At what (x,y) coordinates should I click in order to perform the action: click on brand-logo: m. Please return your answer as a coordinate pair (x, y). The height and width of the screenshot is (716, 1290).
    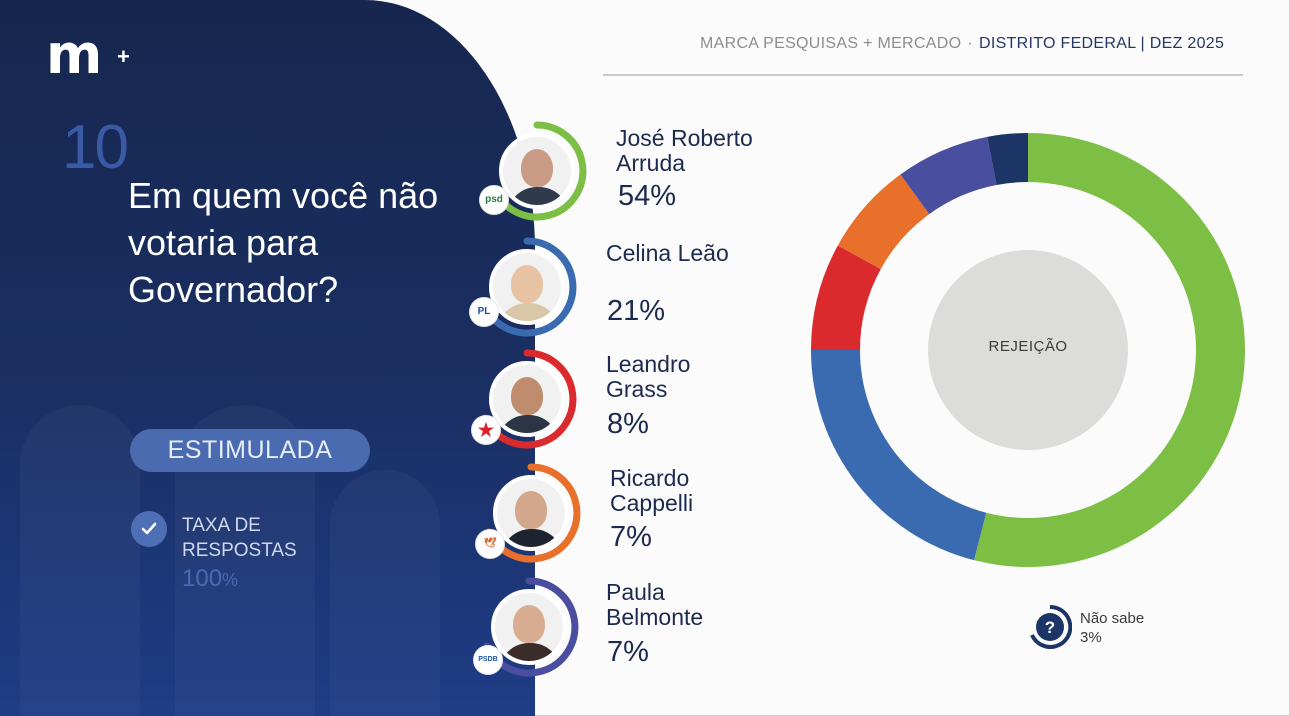
    Looking at the image, I should click on (74, 54).